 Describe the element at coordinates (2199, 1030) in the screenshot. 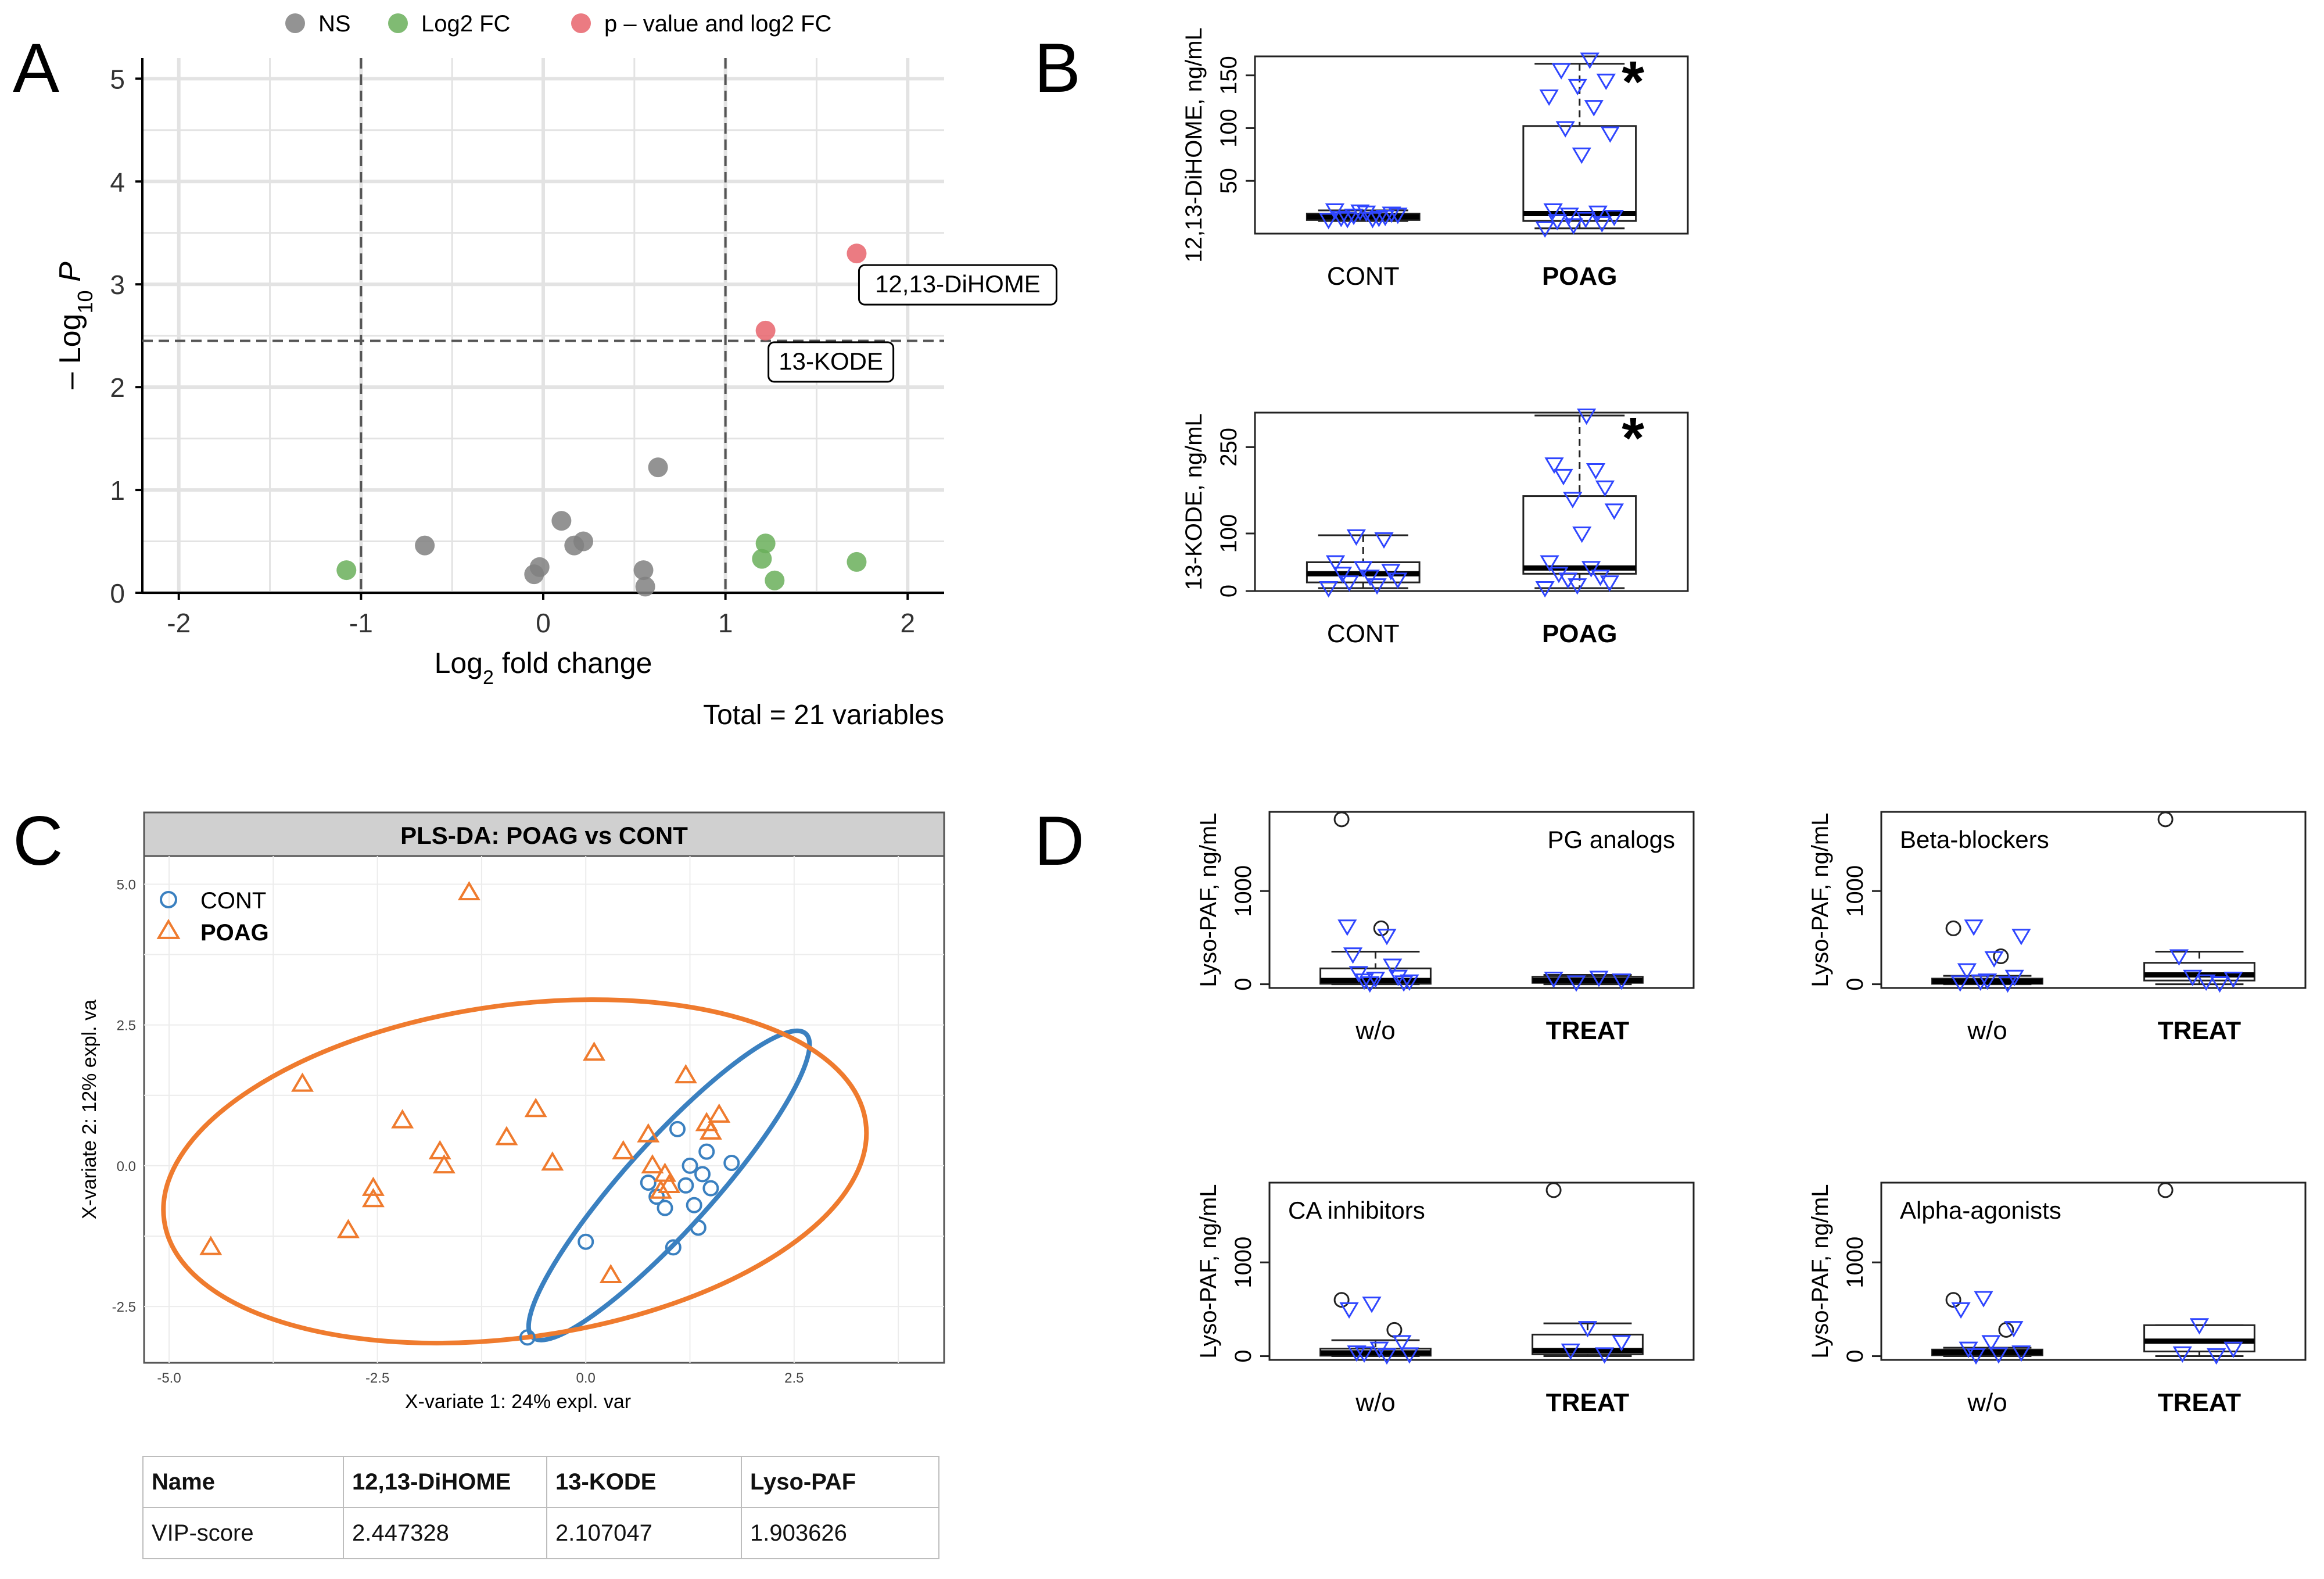

I see `category-label: TREAT` at that location.